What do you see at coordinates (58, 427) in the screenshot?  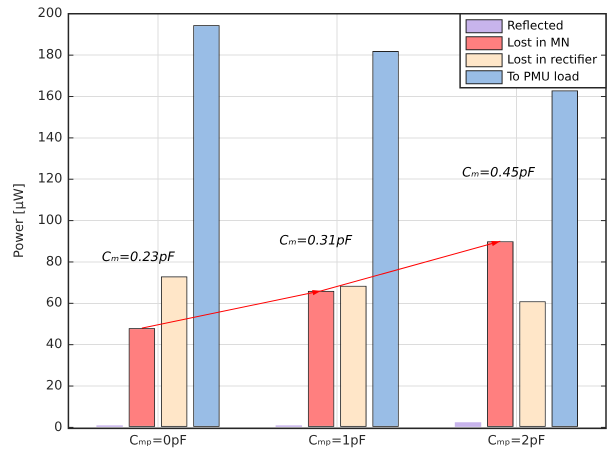 I see `y-tick-label: 0` at bounding box center [58, 427].